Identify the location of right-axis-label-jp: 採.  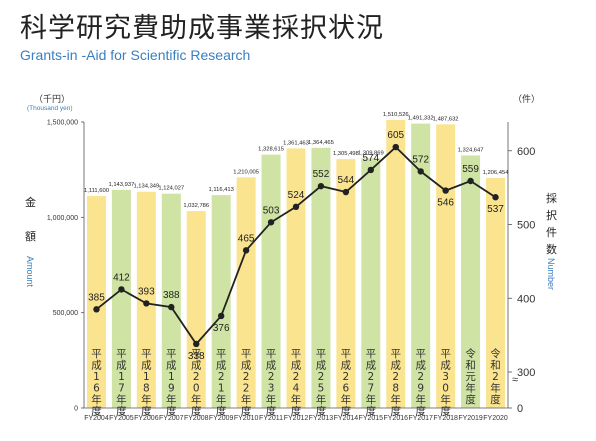
(551, 198).